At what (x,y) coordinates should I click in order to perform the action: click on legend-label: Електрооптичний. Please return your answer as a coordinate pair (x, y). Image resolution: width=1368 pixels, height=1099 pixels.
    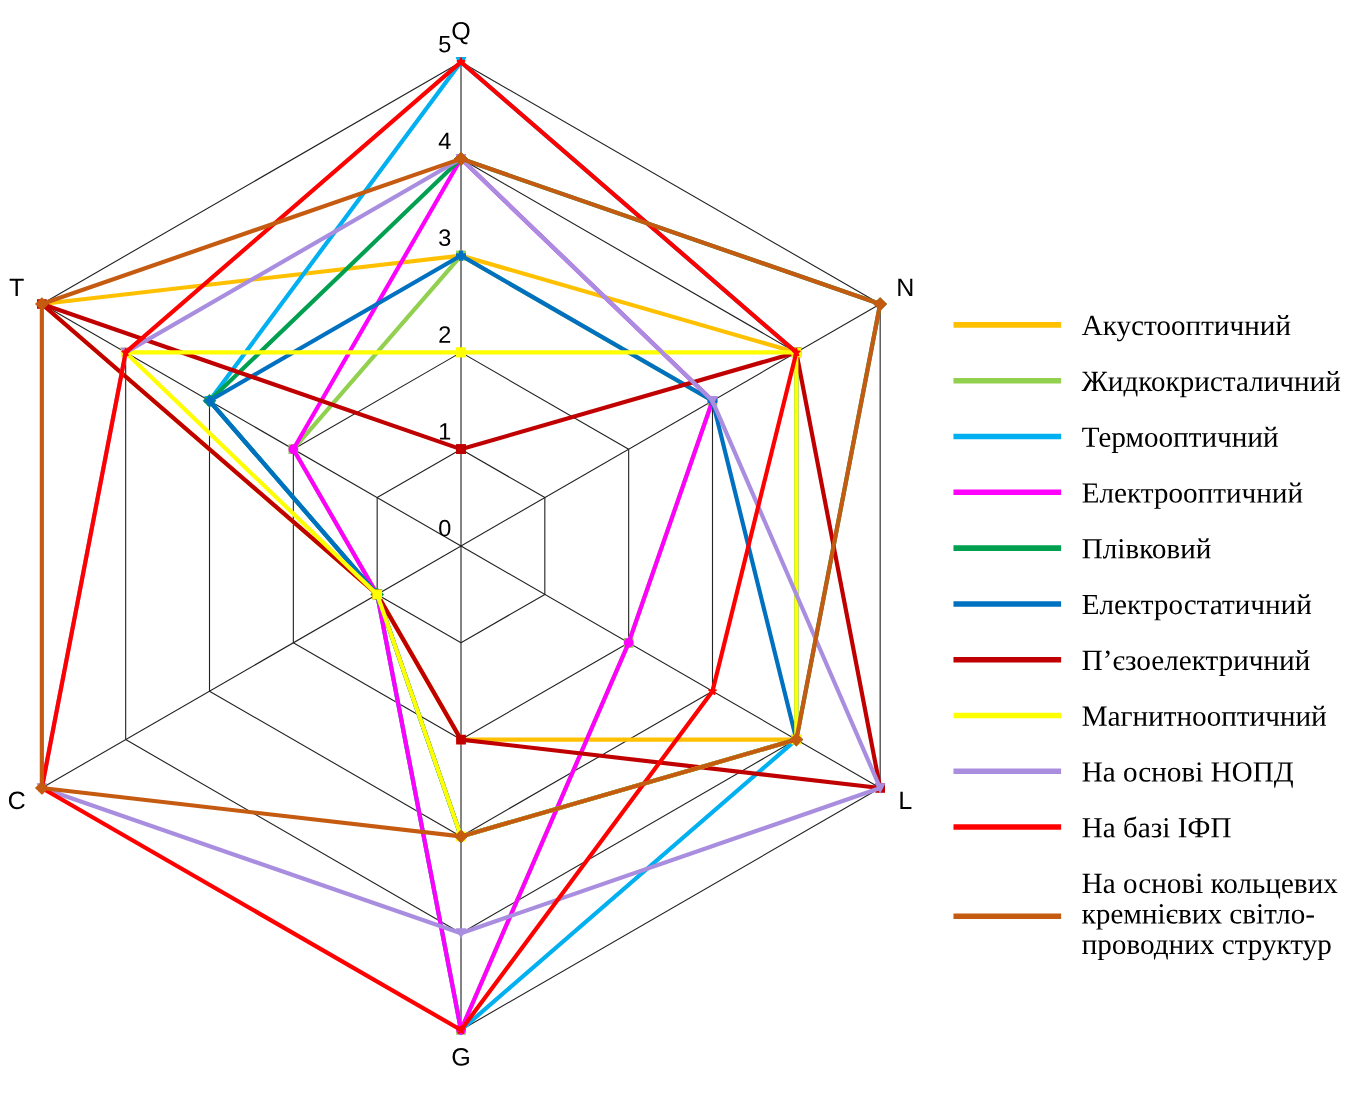
    Looking at the image, I should click on (1192, 495).